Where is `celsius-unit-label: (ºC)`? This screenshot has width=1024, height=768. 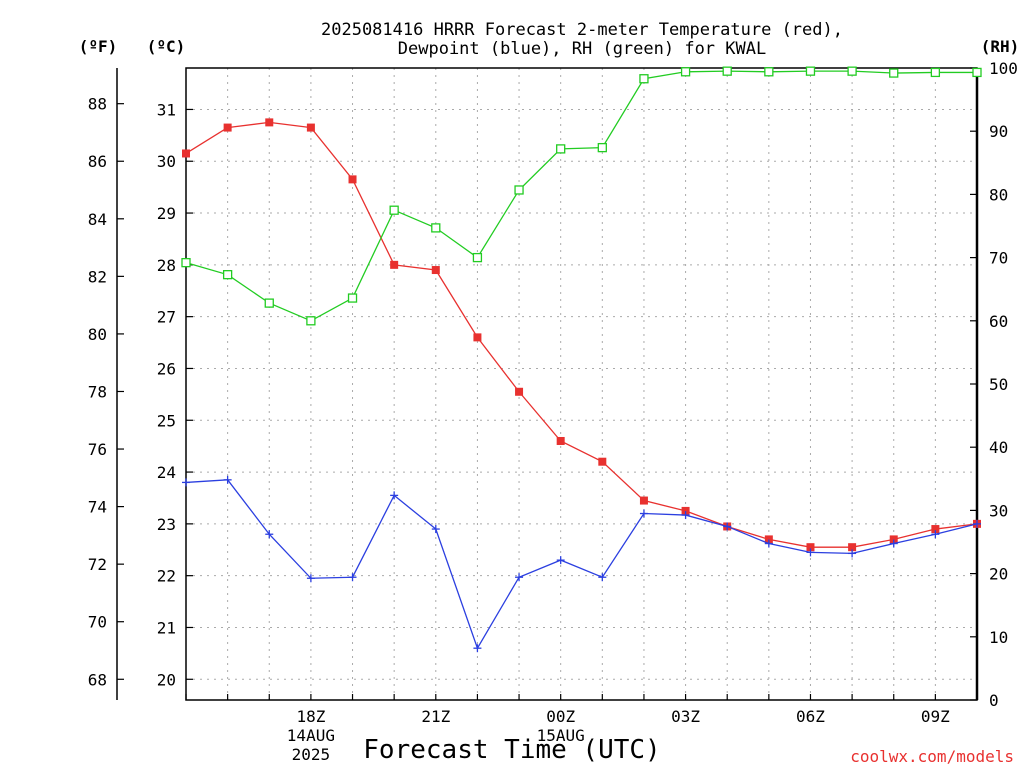
celsius-unit-label: (ºC) is located at coordinates (166, 46).